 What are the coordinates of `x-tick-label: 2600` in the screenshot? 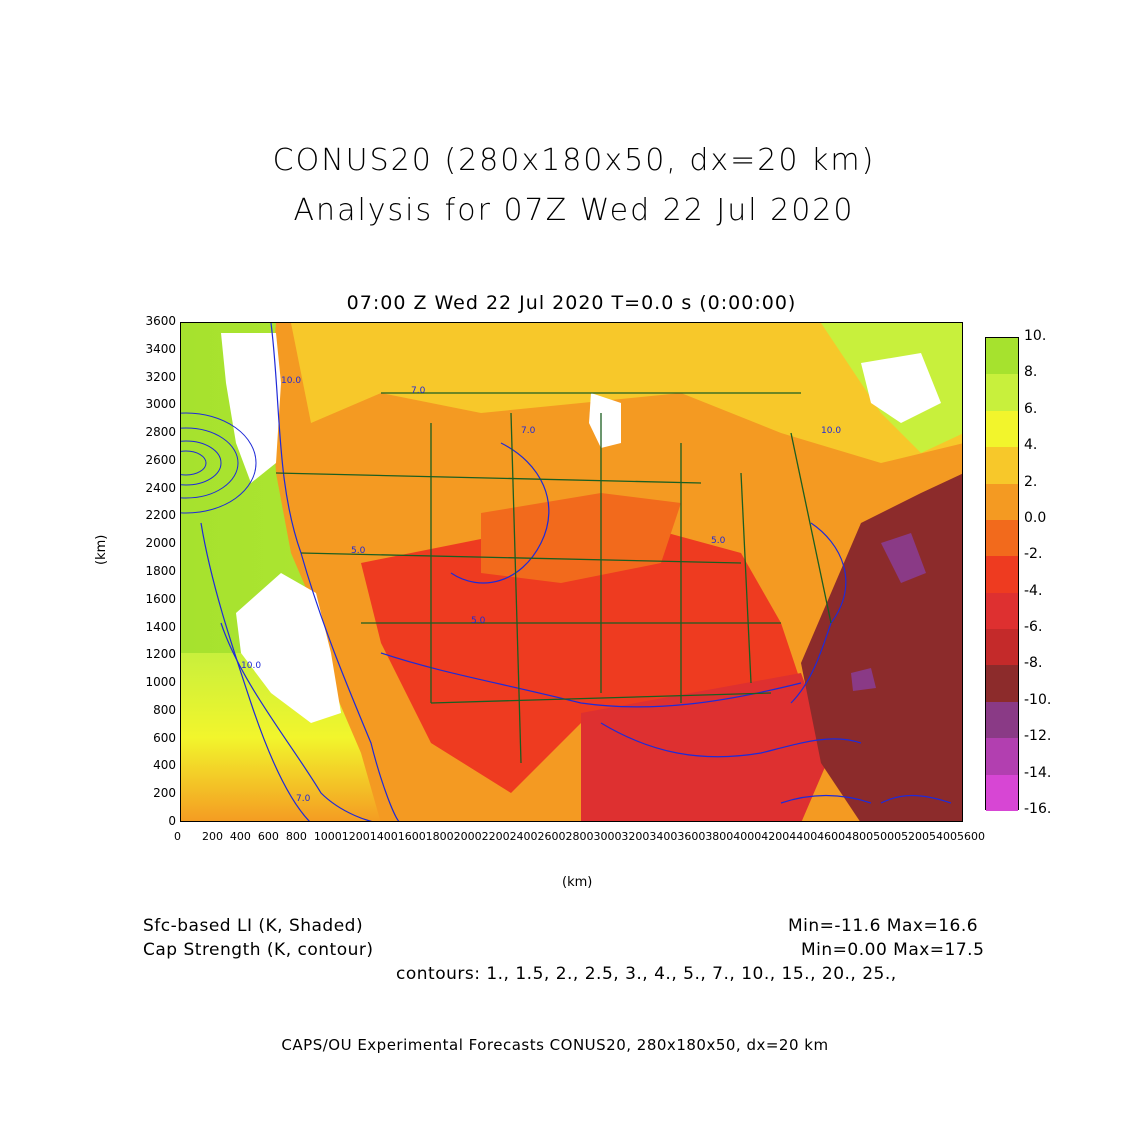 It's located at (551, 836).